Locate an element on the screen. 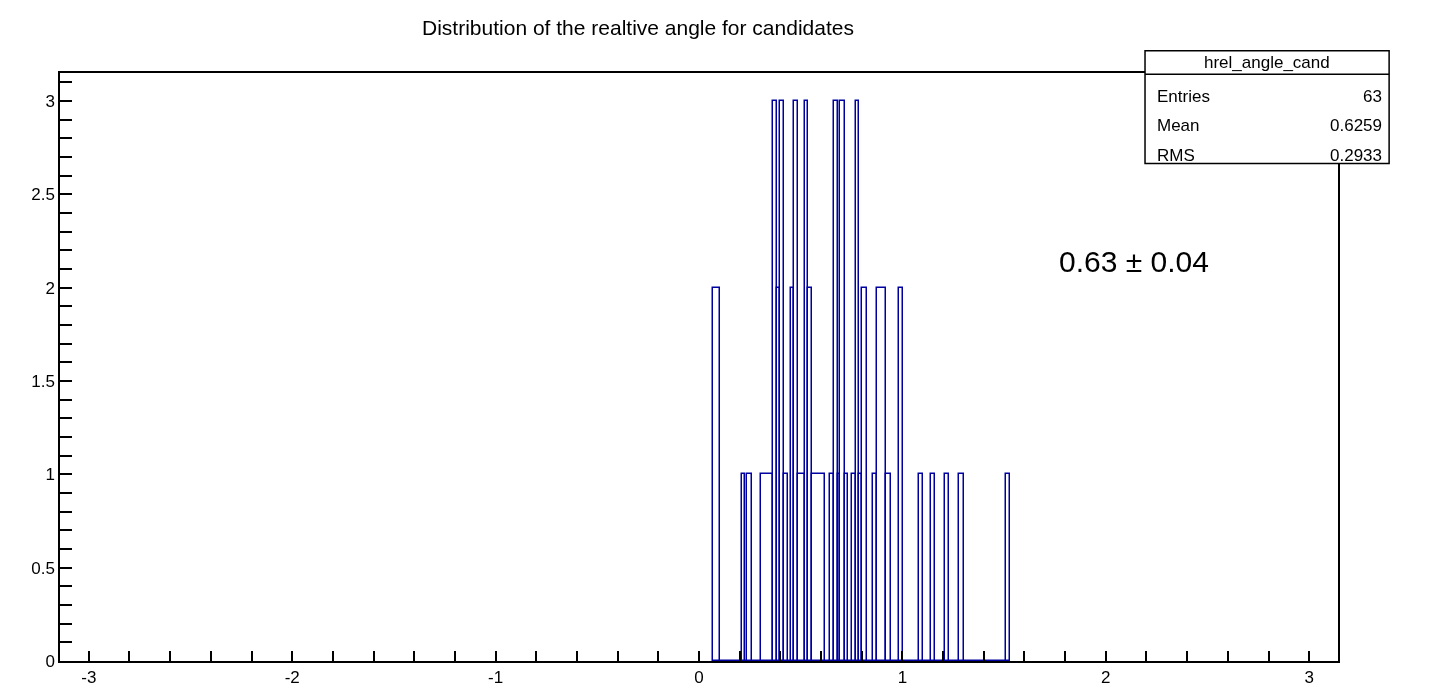 The image size is (1450, 699). y-tick-label: 3 is located at coordinates (50, 101).